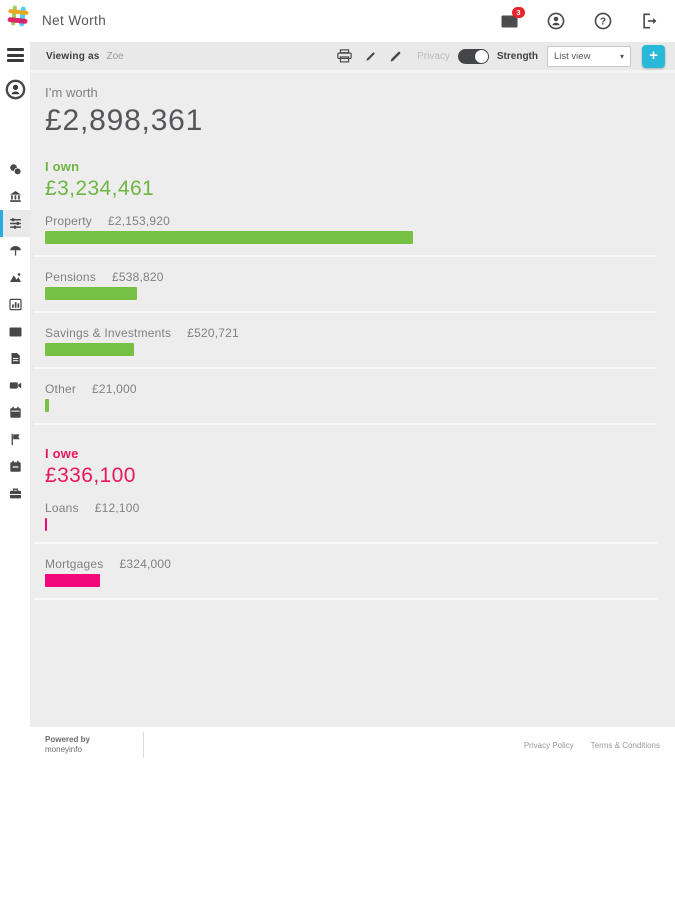  I want to click on row-value: £12,100, so click(117, 508).